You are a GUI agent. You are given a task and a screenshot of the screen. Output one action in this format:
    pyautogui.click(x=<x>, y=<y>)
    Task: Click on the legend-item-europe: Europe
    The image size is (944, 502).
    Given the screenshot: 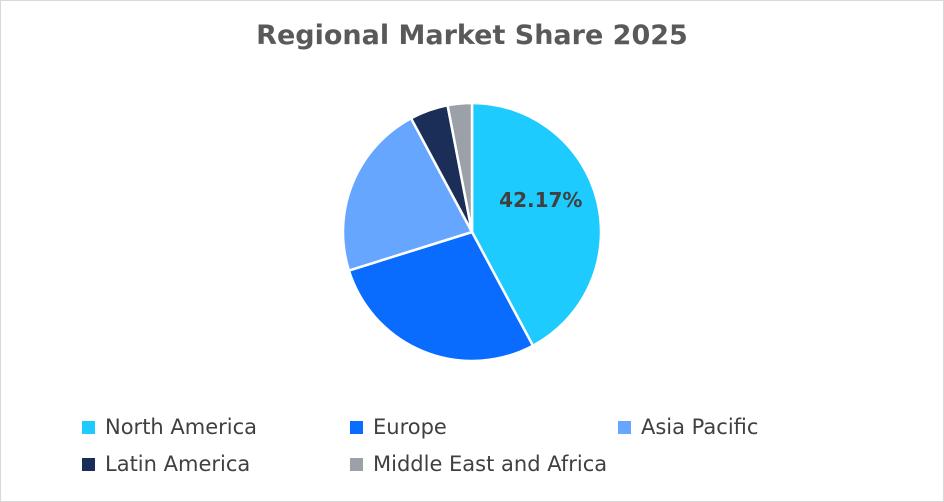 What is the action you would take?
    pyautogui.click(x=398, y=427)
    